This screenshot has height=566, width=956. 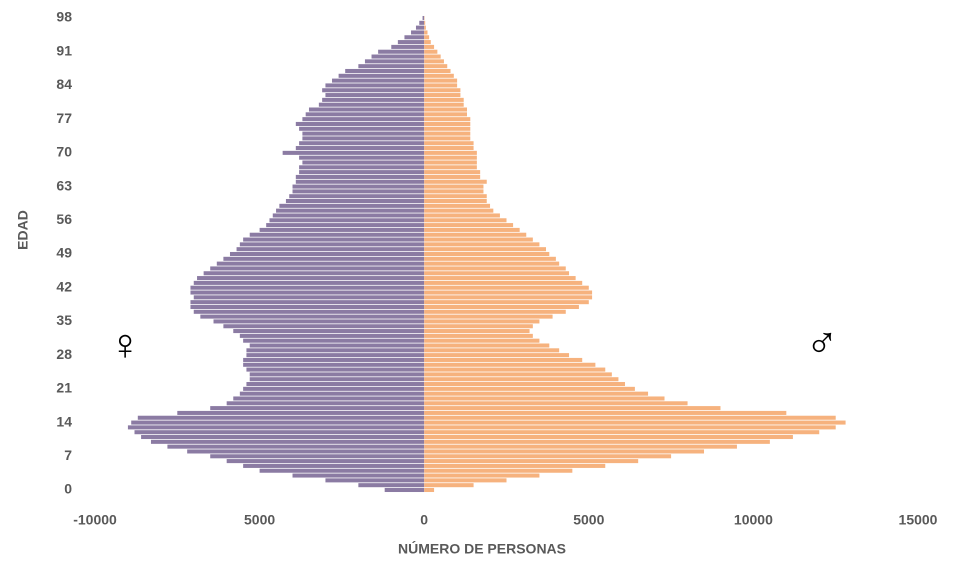 What do you see at coordinates (424, 520) in the screenshot?
I see `x-tick-label: 0` at bounding box center [424, 520].